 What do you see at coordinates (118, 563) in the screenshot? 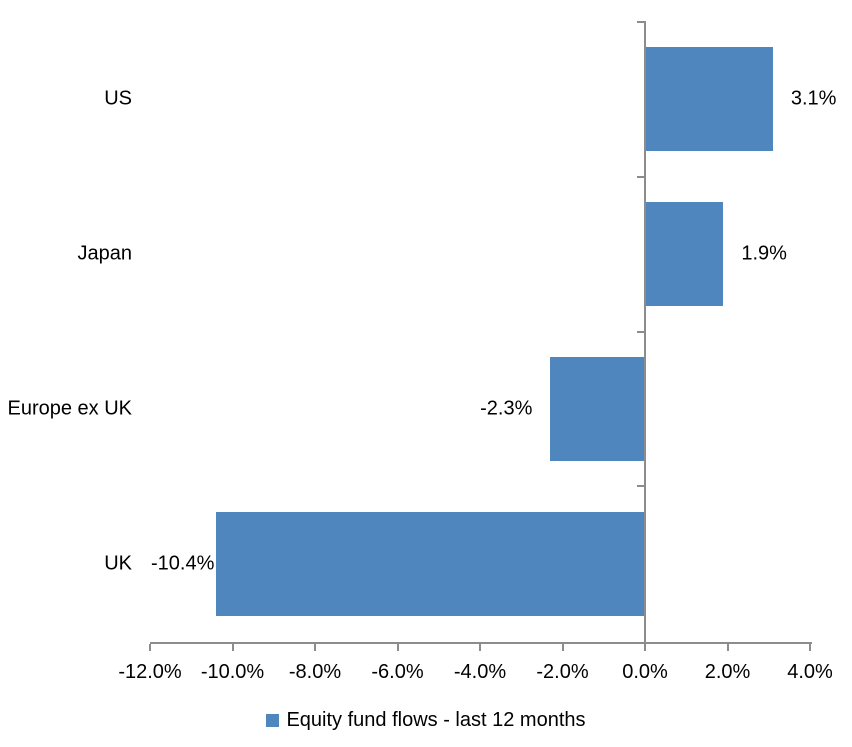
I see `category-label-uk: UK` at bounding box center [118, 563].